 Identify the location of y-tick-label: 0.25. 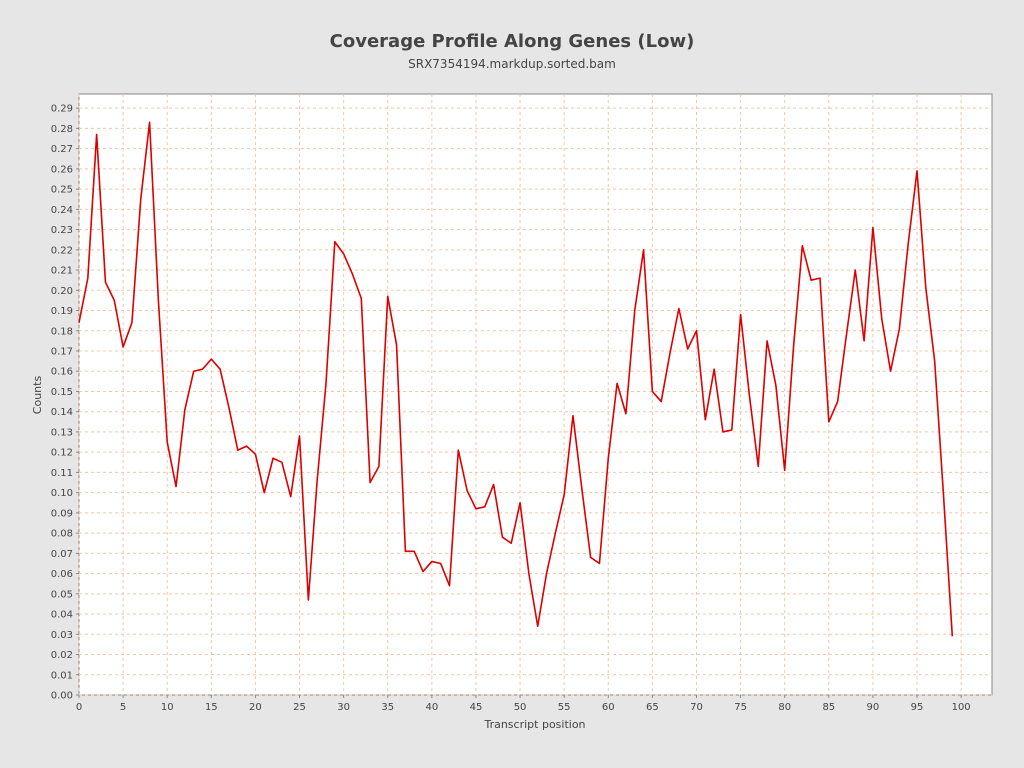
(62, 190).